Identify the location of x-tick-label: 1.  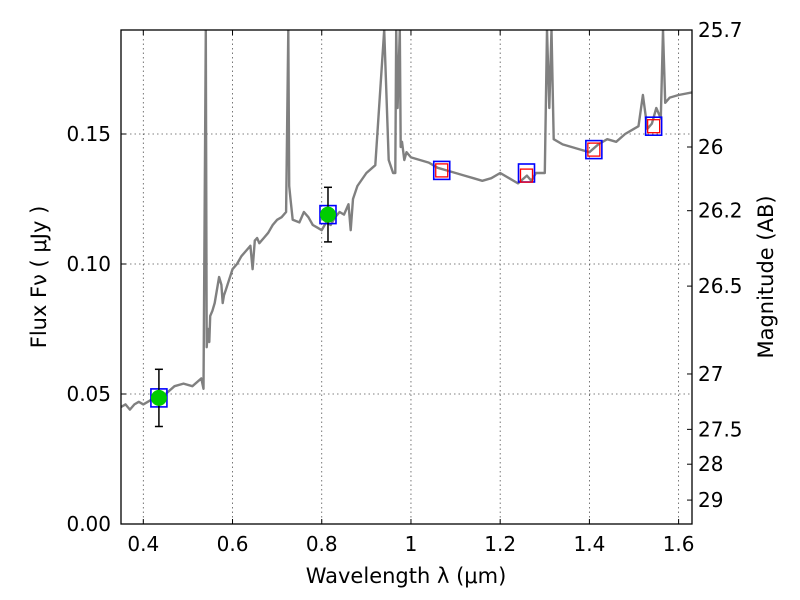
(411, 544).